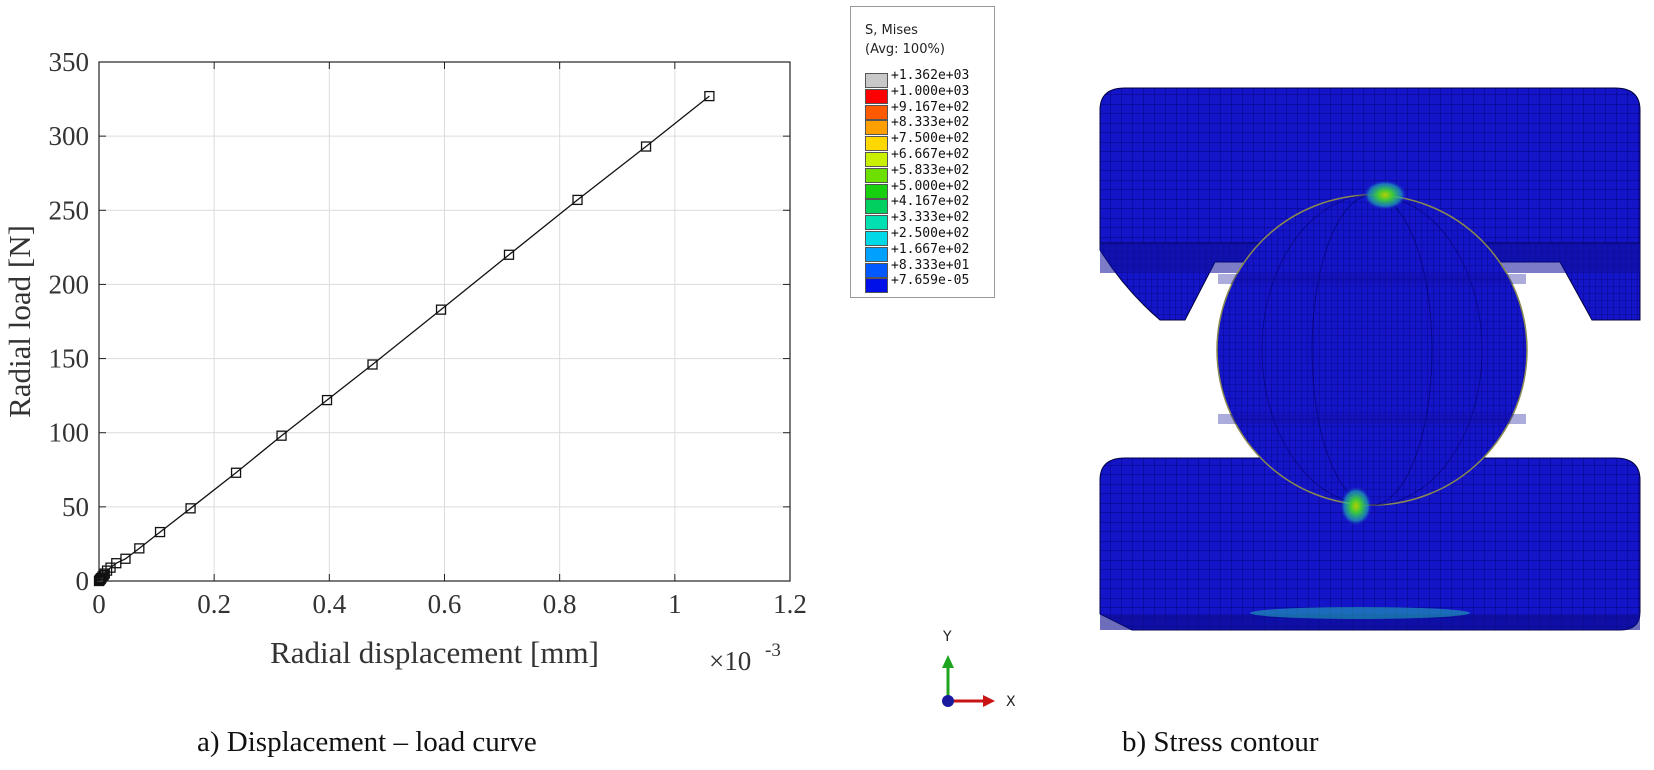  I want to click on y-tick-label: 200, so click(69, 284).